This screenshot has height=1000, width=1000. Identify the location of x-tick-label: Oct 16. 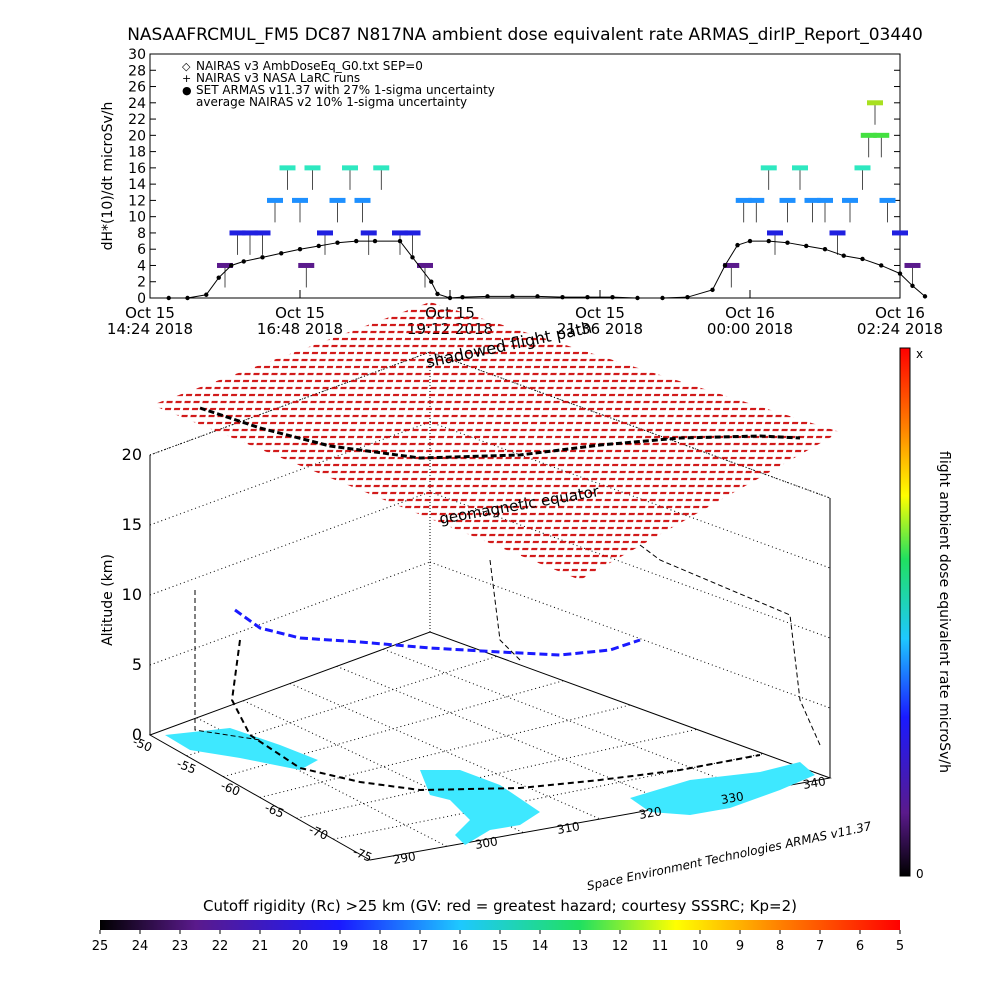
(900, 313).